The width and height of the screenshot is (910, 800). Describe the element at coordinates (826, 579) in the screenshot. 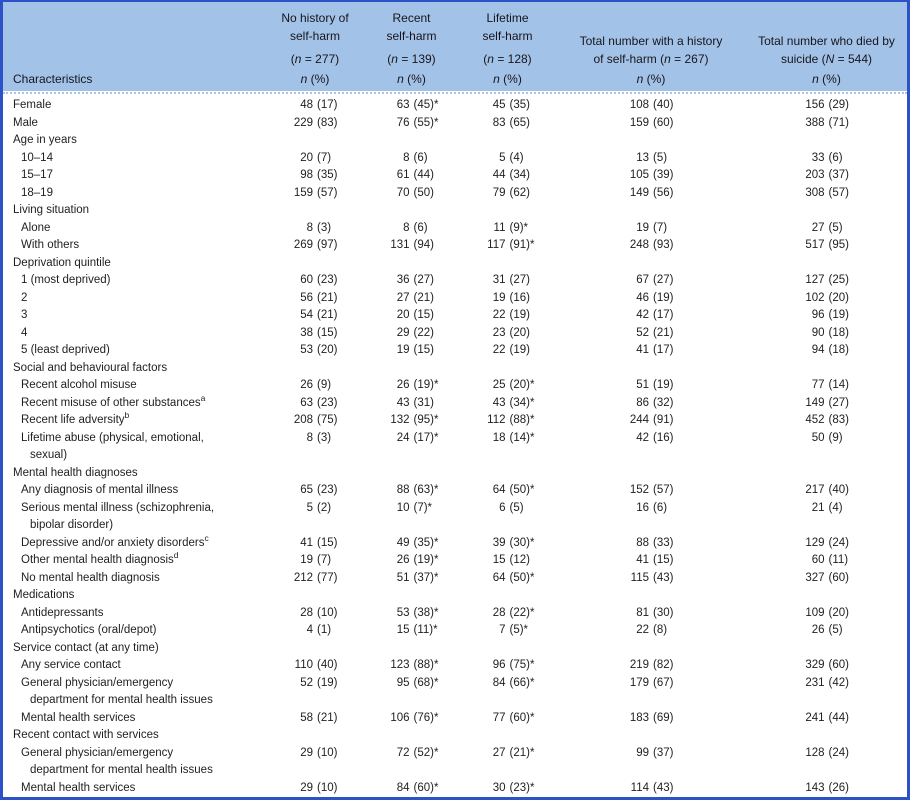

I see `cell-value: 327 (60)` at that location.